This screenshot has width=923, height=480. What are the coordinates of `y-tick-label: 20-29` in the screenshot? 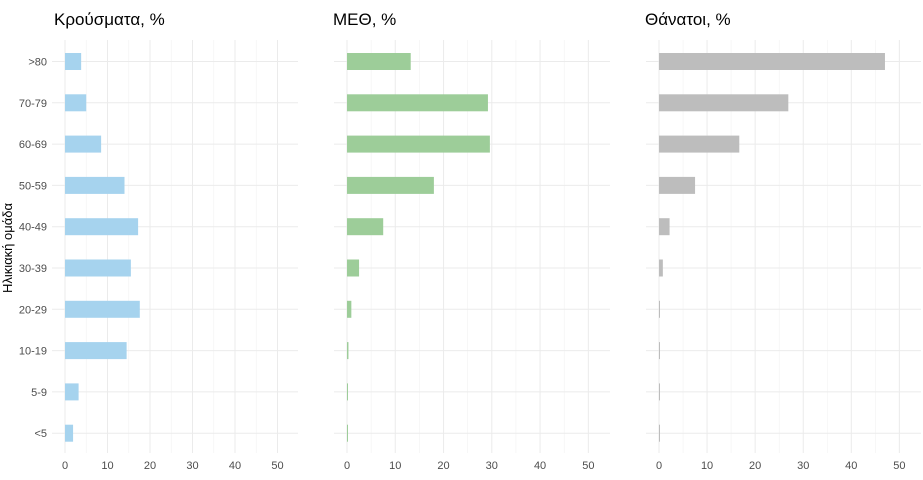 It's located at (33, 310).